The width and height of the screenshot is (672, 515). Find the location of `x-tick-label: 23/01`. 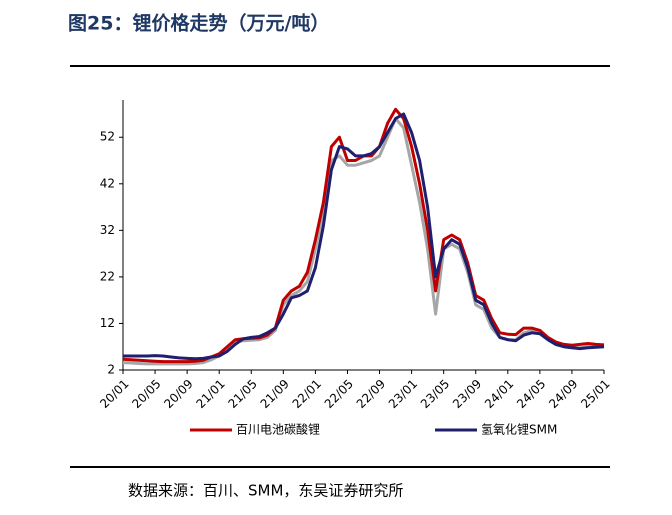

x-tick-label: 23/01 is located at coordinates (403, 394).